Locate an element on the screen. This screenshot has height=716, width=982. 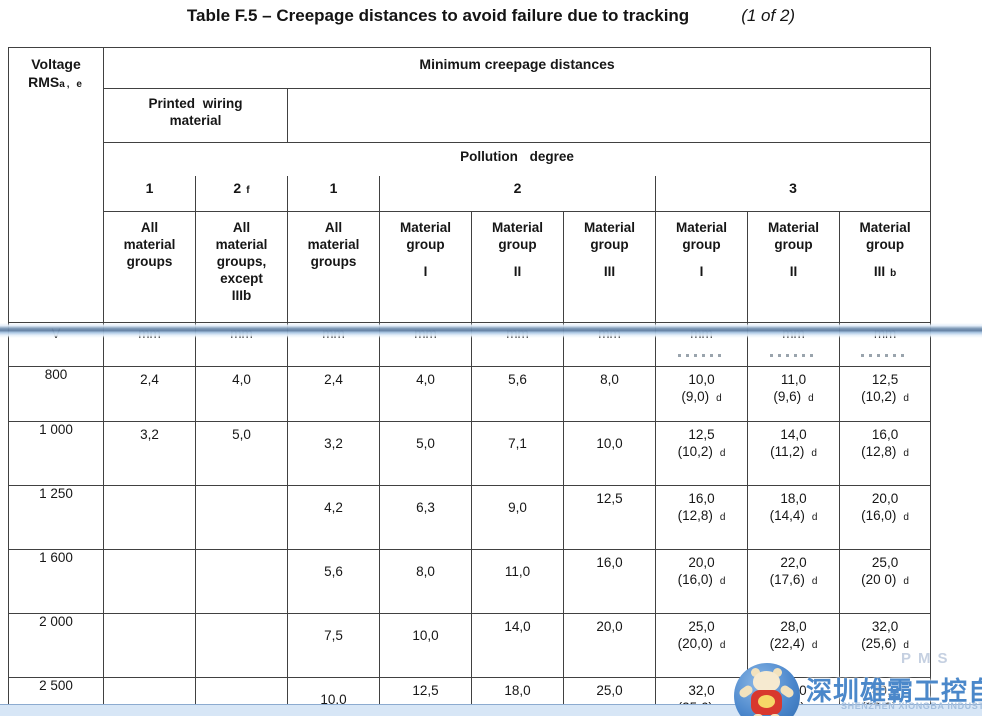
cell: 7,5 is located at coordinates (333, 645).